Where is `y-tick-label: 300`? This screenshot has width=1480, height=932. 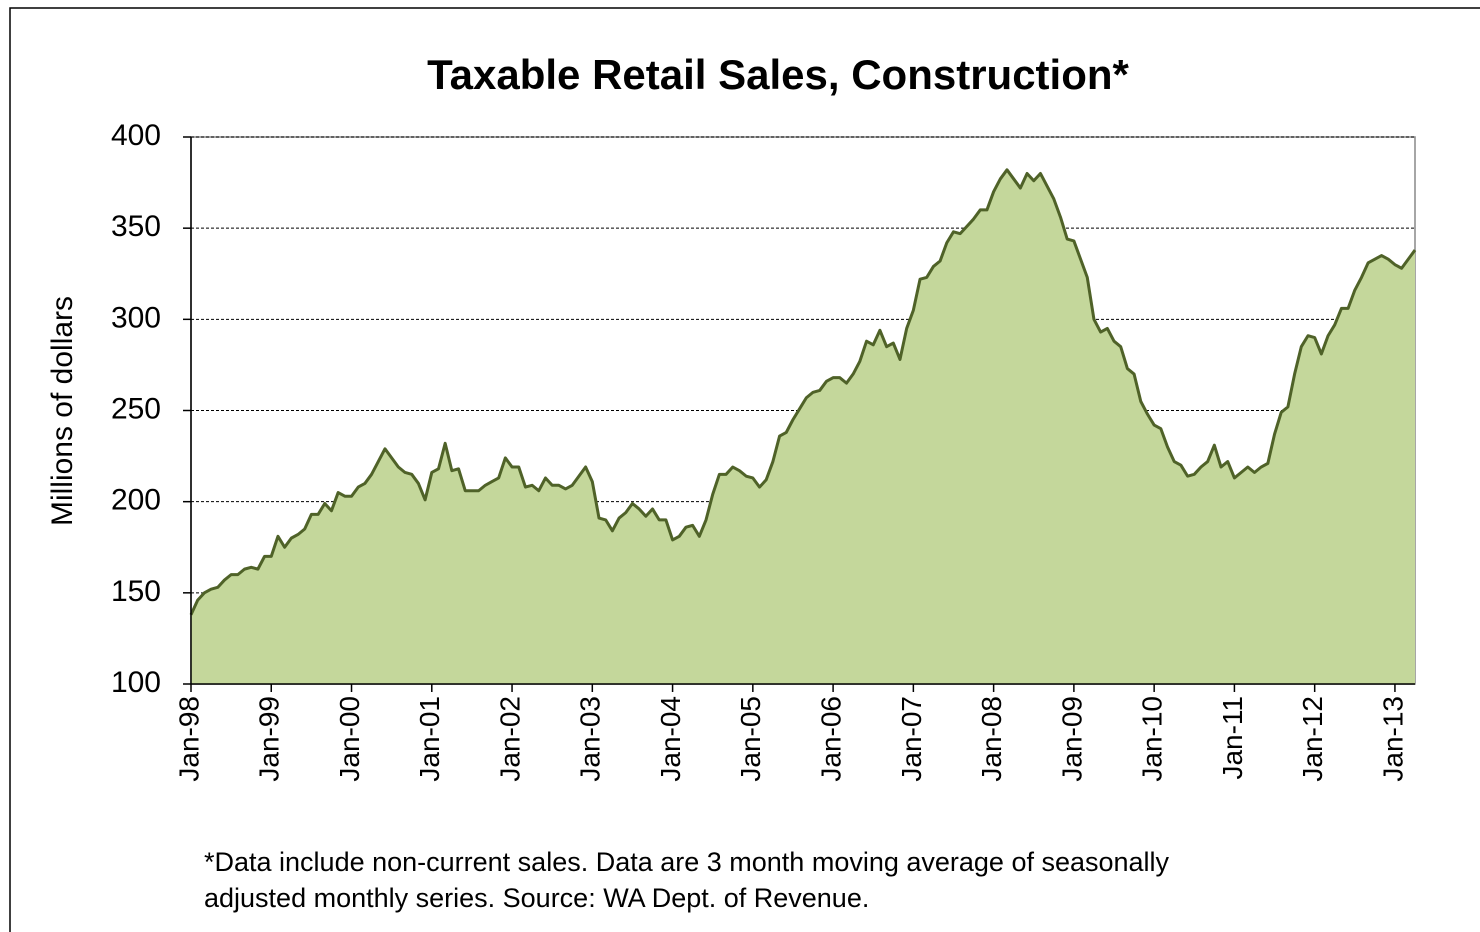 y-tick-label: 300 is located at coordinates (136, 317).